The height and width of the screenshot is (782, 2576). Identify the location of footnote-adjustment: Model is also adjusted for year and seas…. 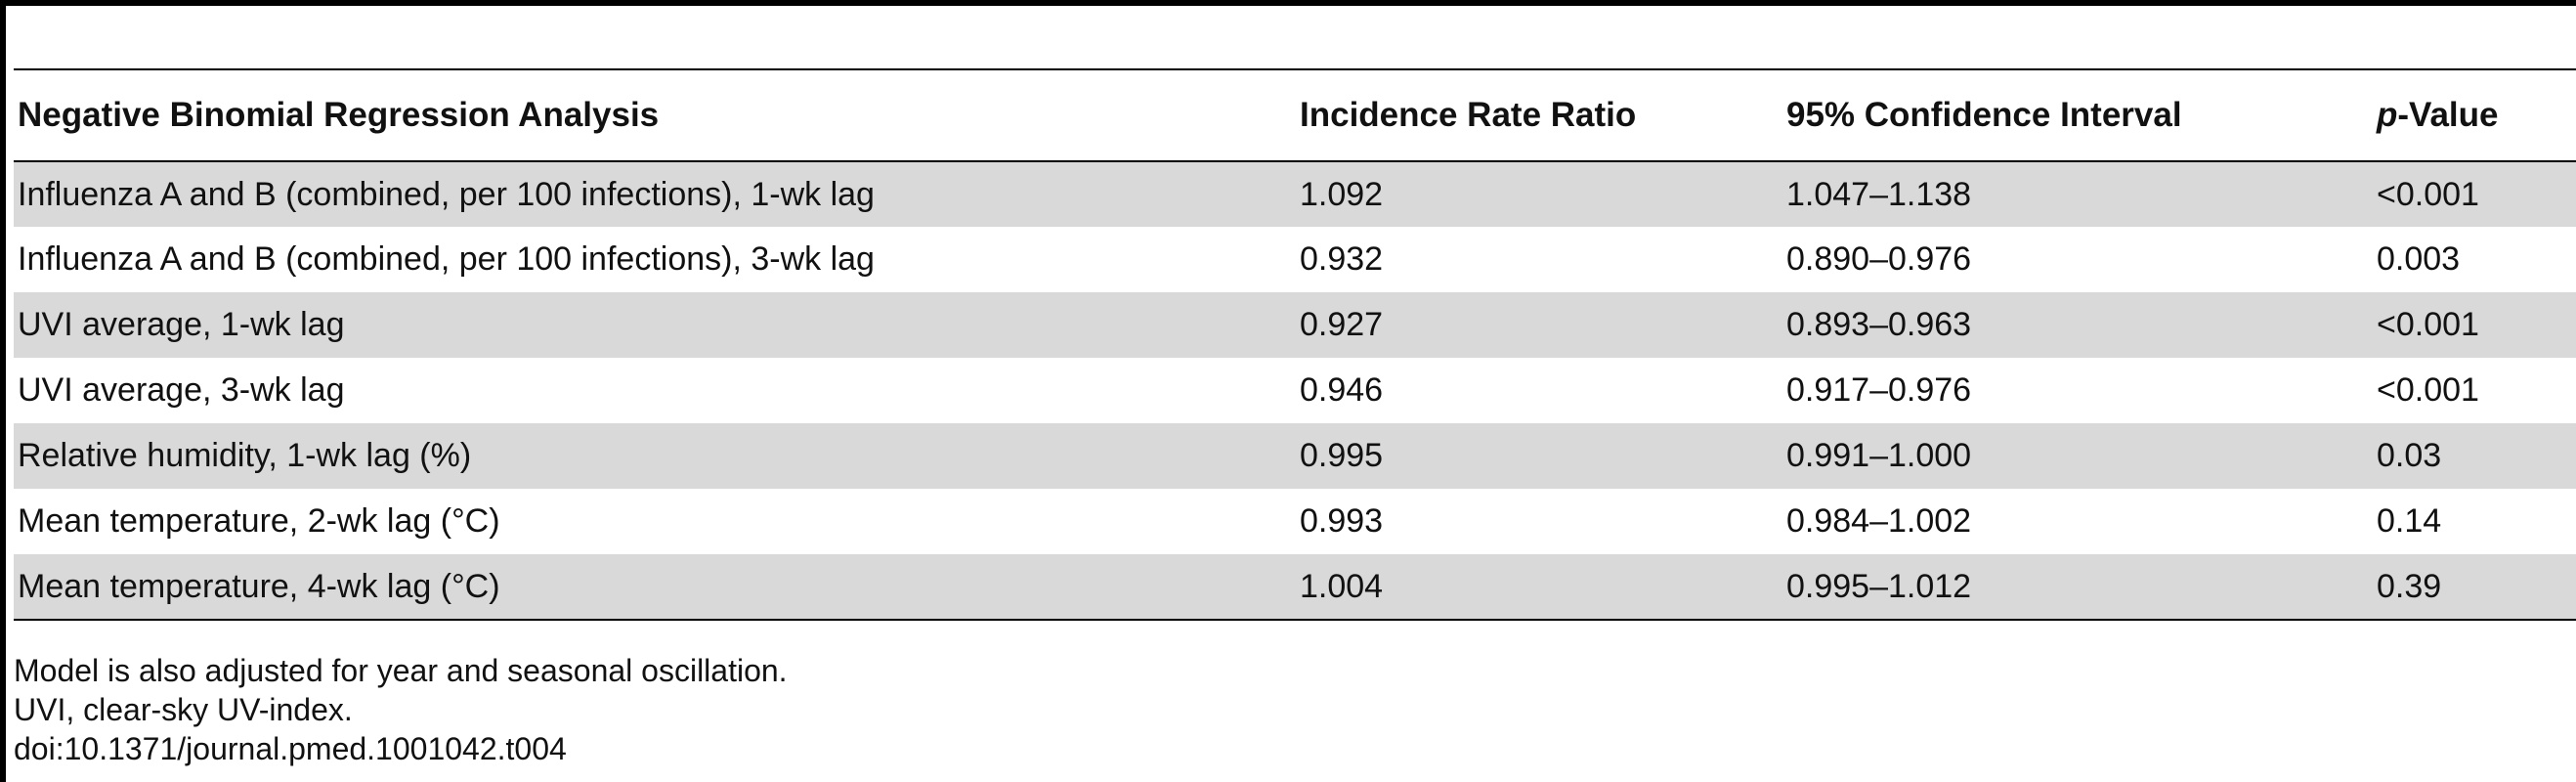
(401, 671).